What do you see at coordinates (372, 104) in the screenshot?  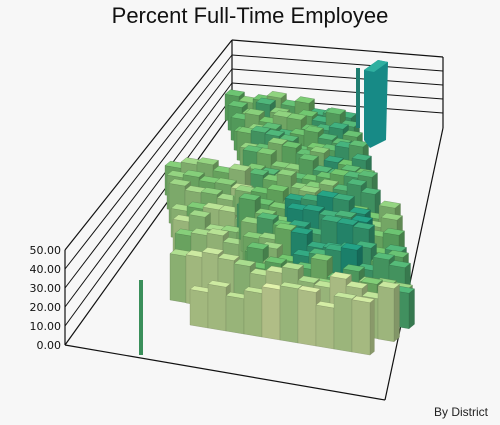 I see `tall-column` at bounding box center [372, 104].